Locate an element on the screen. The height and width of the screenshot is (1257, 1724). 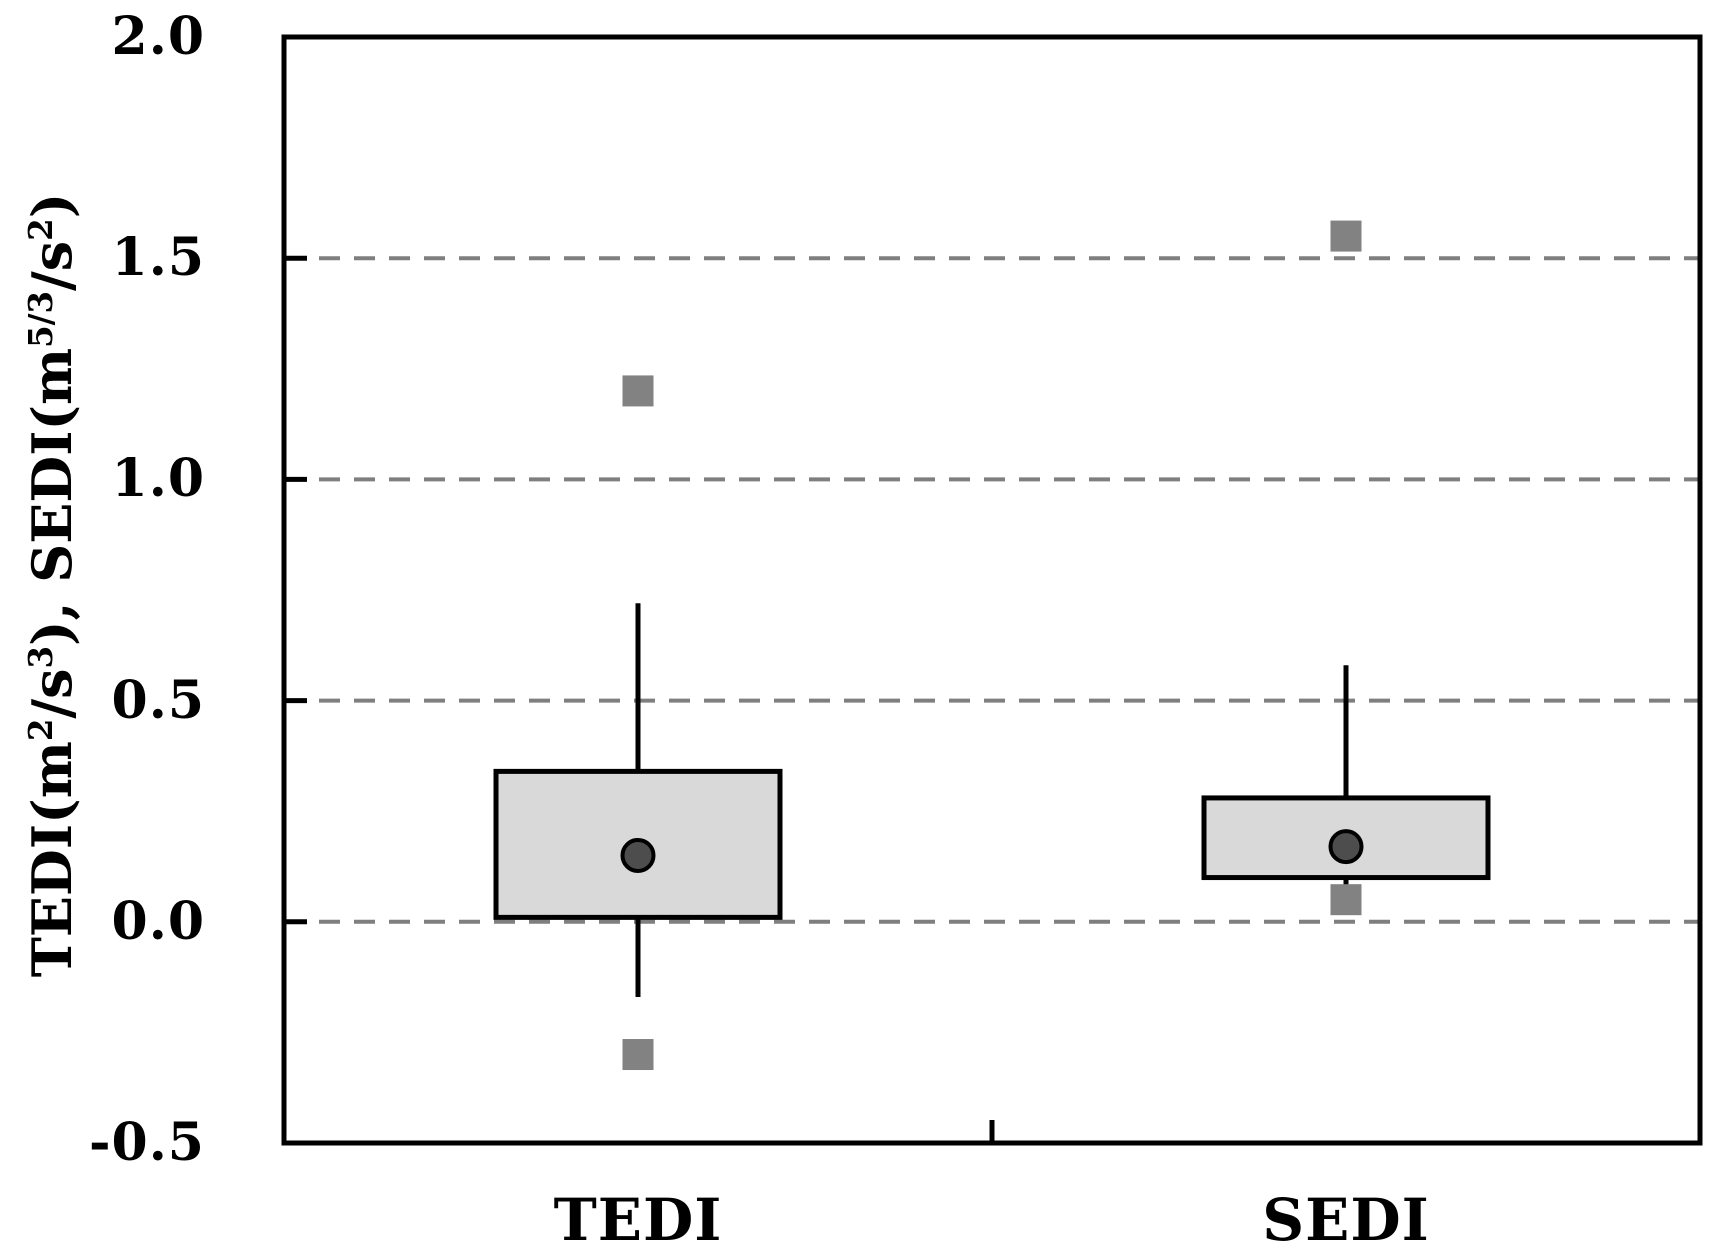
y-tick-label-1.5: 1.5 is located at coordinates (158, 258).